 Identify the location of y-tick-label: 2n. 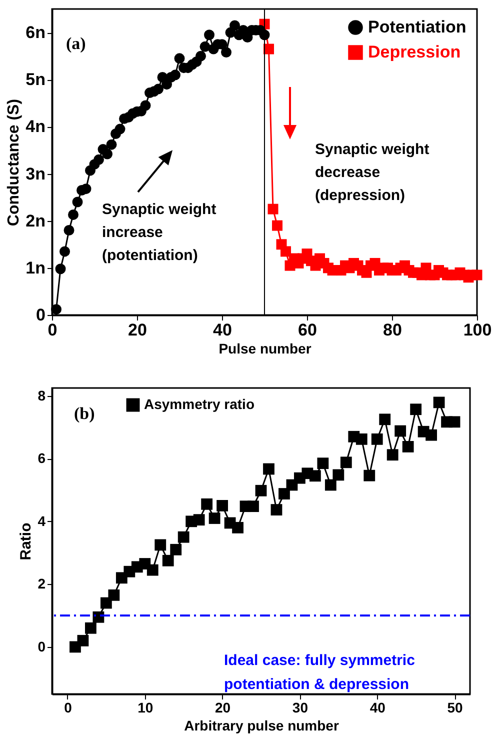
(36, 220).